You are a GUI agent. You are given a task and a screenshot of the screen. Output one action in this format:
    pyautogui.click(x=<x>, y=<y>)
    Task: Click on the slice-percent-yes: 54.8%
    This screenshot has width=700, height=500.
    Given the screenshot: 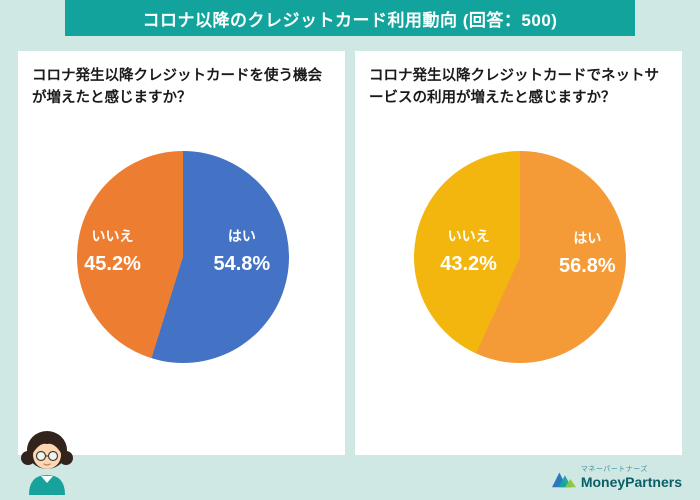 What is the action you would take?
    pyautogui.click(x=242, y=263)
    